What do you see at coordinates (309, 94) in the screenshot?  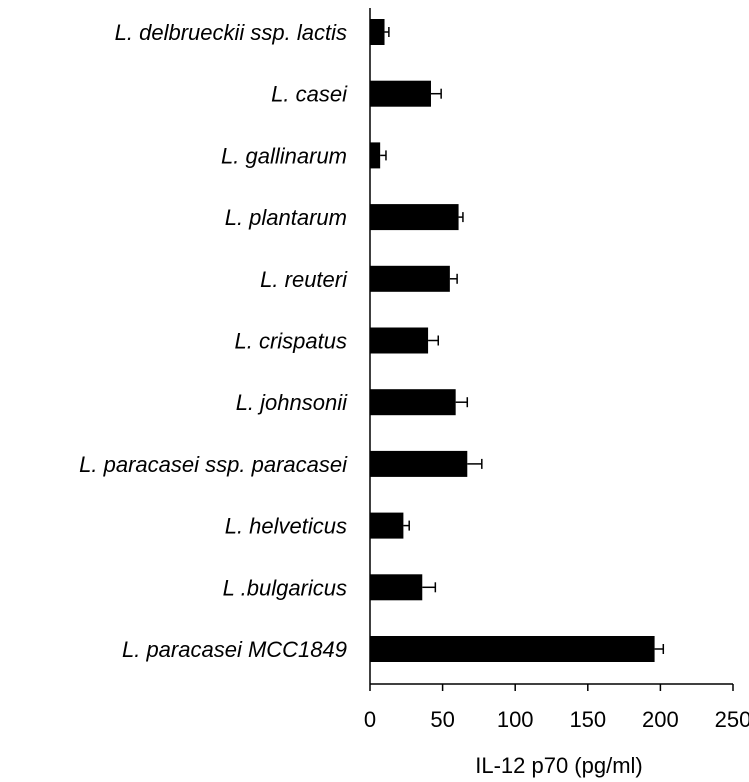 I see `category-label: L. casei` at bounding box center [309, 94].